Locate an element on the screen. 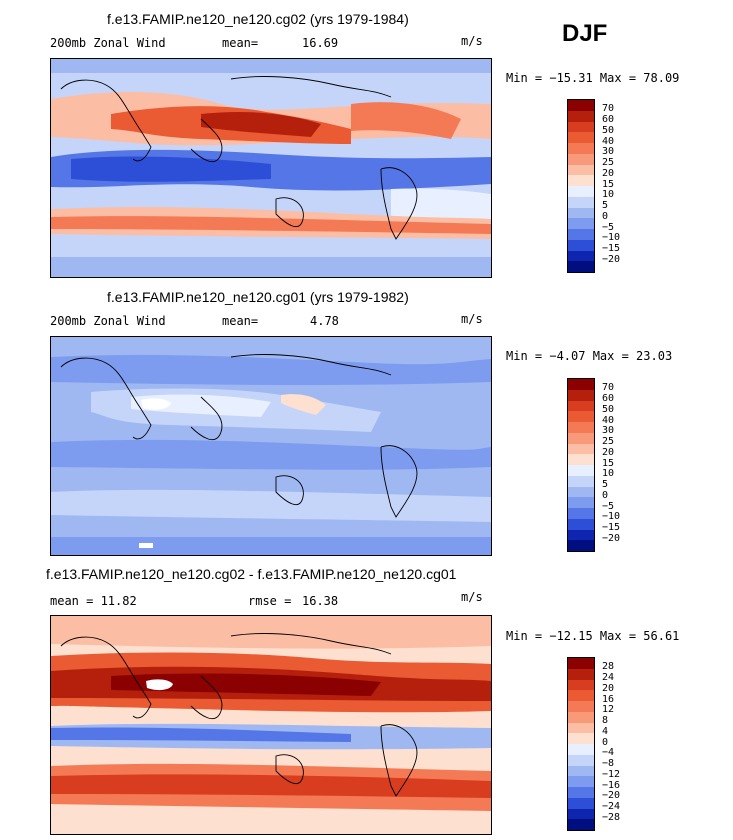  colorbar-tick-label: −12 is located at coordinates (611, 774).